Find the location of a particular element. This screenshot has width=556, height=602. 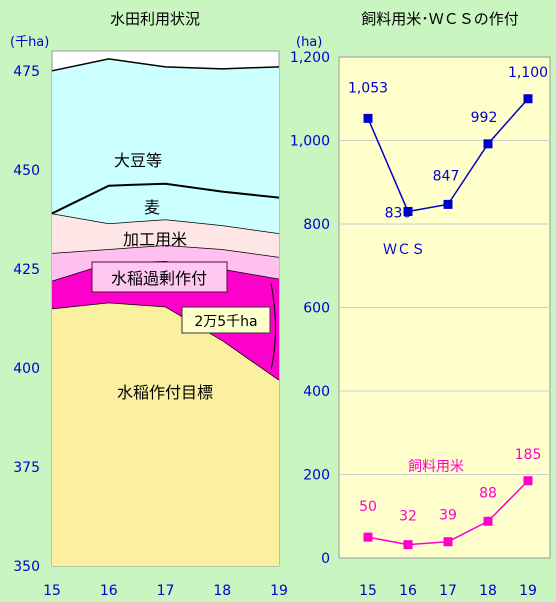

data-label: 32 is located at coordinates (408, 517).